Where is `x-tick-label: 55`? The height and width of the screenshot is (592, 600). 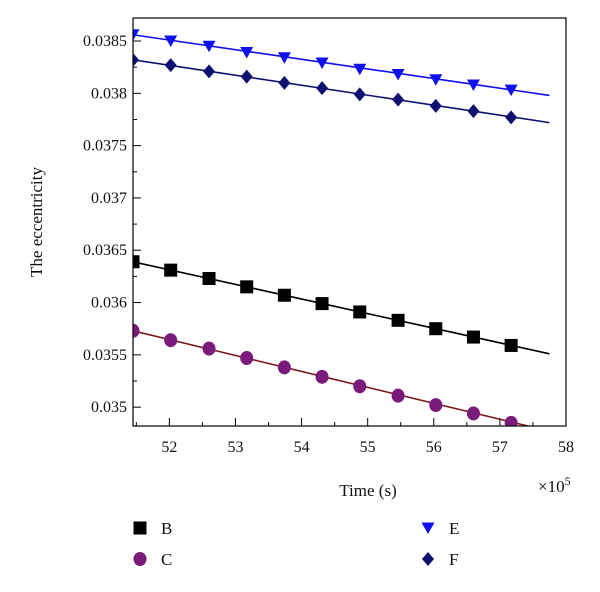
x-tick-label: 55 is located at coordinates (368, 447).